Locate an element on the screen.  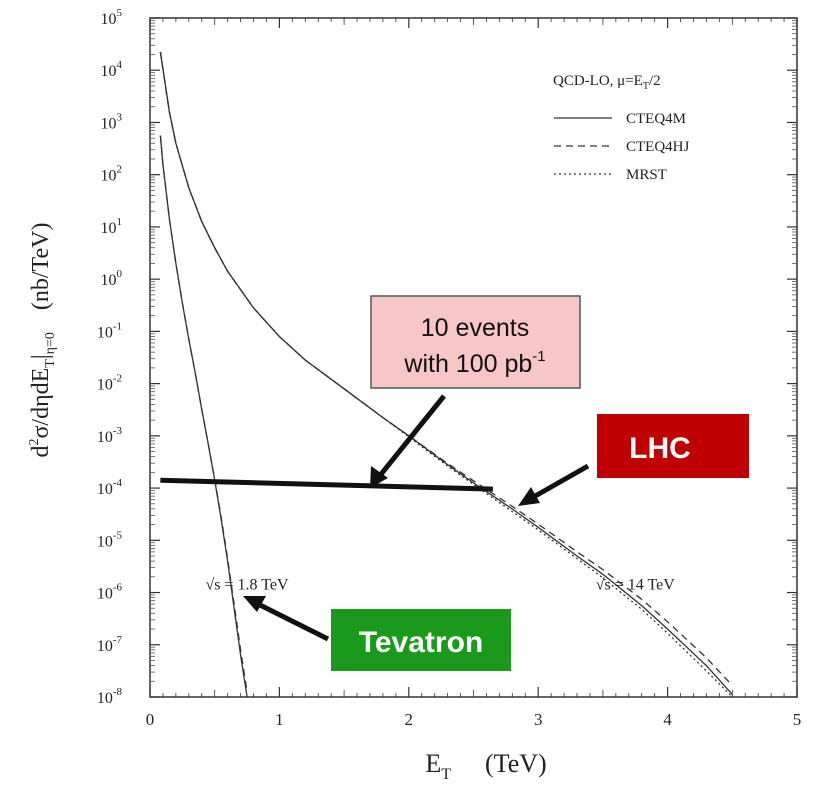
x-axis-title: ET (TeV) is located at coordinates (485, 766).